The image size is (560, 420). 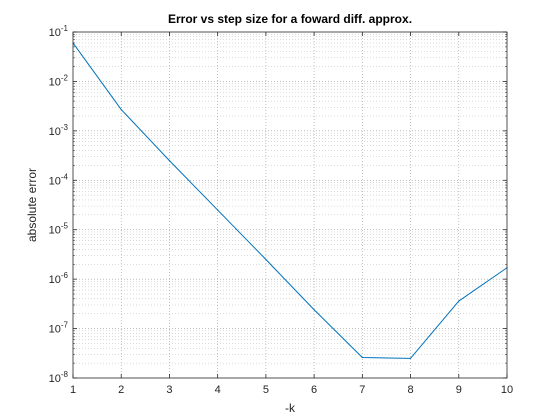 What do you see at coordinates (59, 31) in the screenshot?
I see `y-tick-label: 10⁻¹` at bounding box center [59, 31].